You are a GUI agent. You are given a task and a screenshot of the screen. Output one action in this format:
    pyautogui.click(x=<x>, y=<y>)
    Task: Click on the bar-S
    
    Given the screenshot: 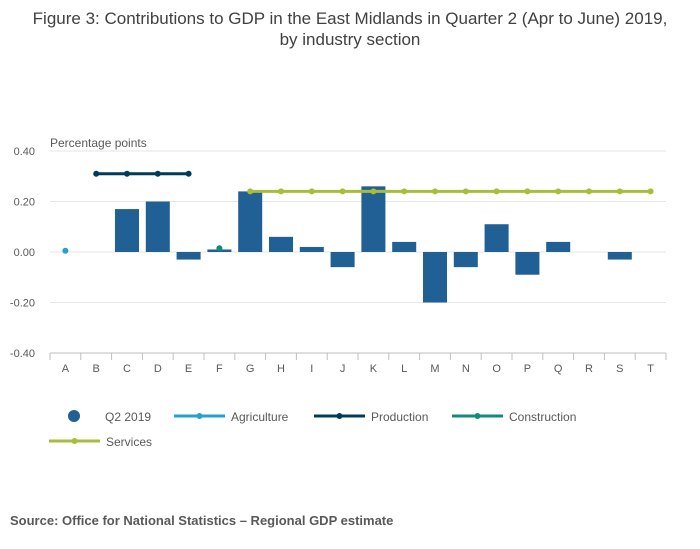 What is the action you would take?
    pyautogui.click(x=619, y=256)
    